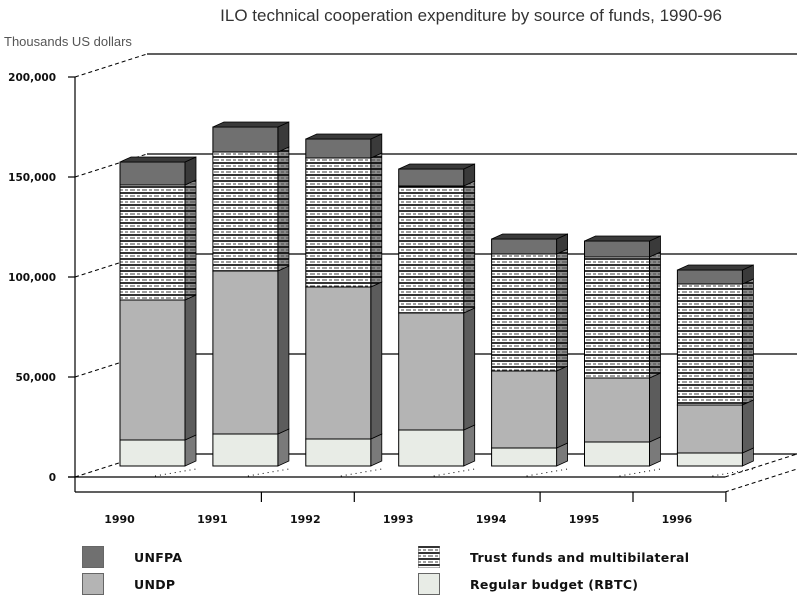 This screenshot has width=800, height=600. I want to click on y-axis: 0 50,000 100,000 150,000 200,000, so click(41, 278).